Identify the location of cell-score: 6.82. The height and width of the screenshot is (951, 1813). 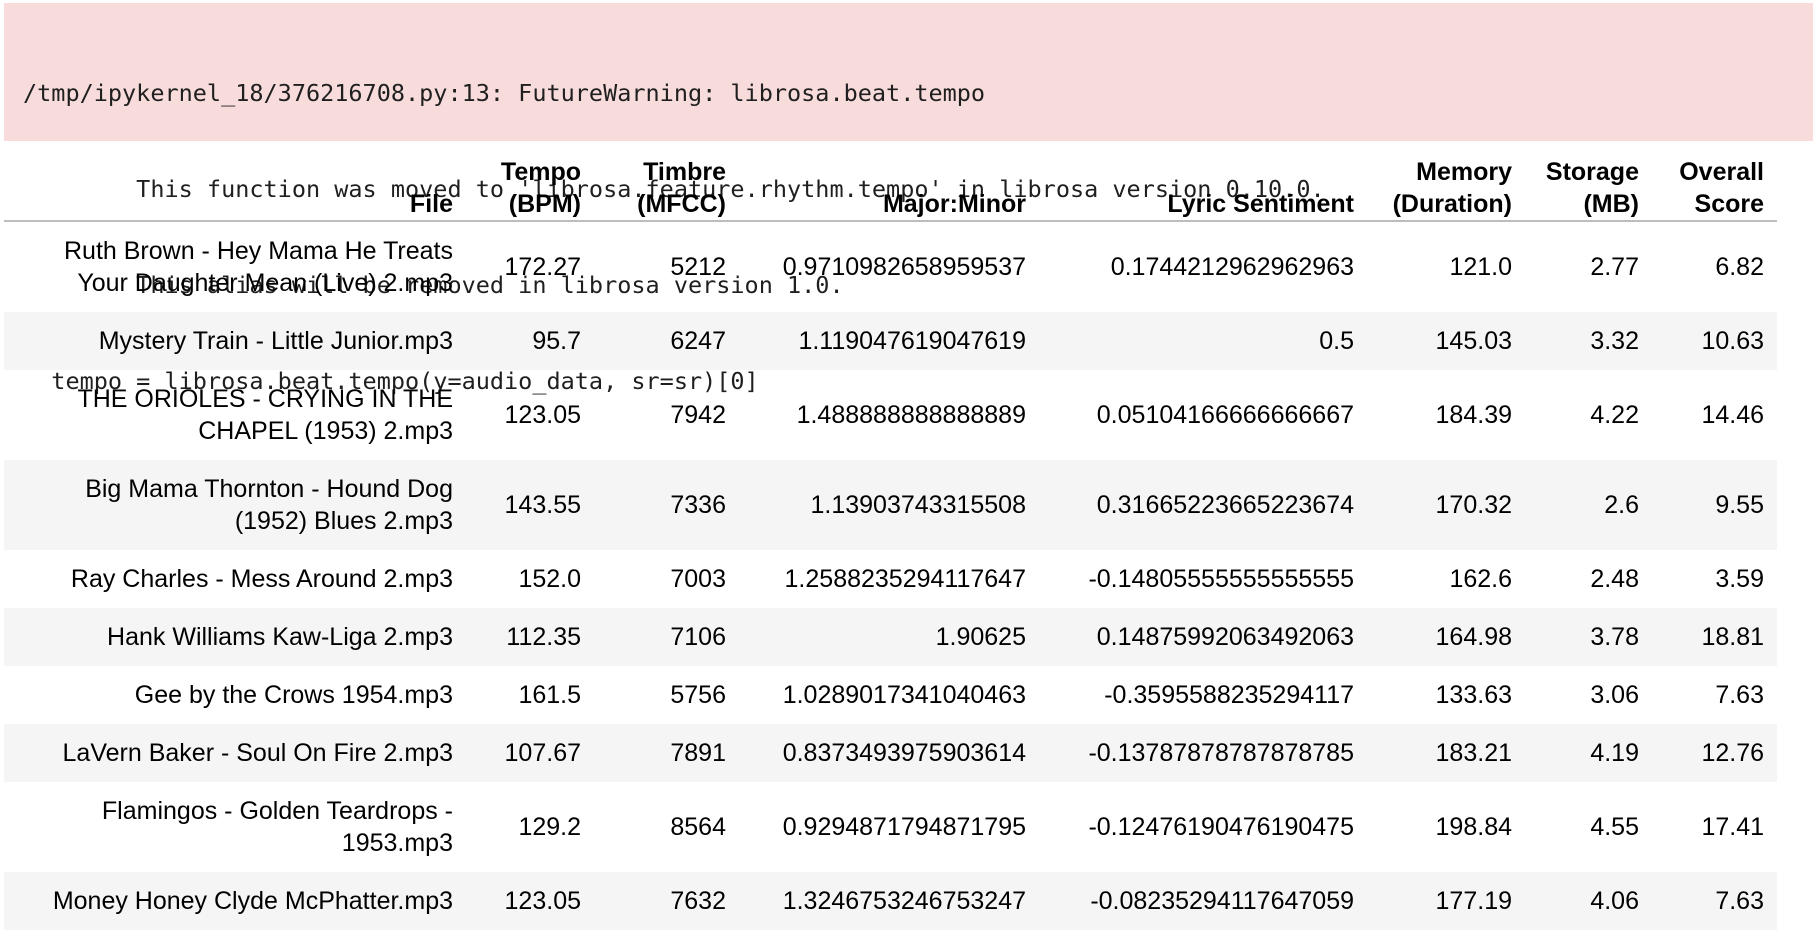
(1739, 267).